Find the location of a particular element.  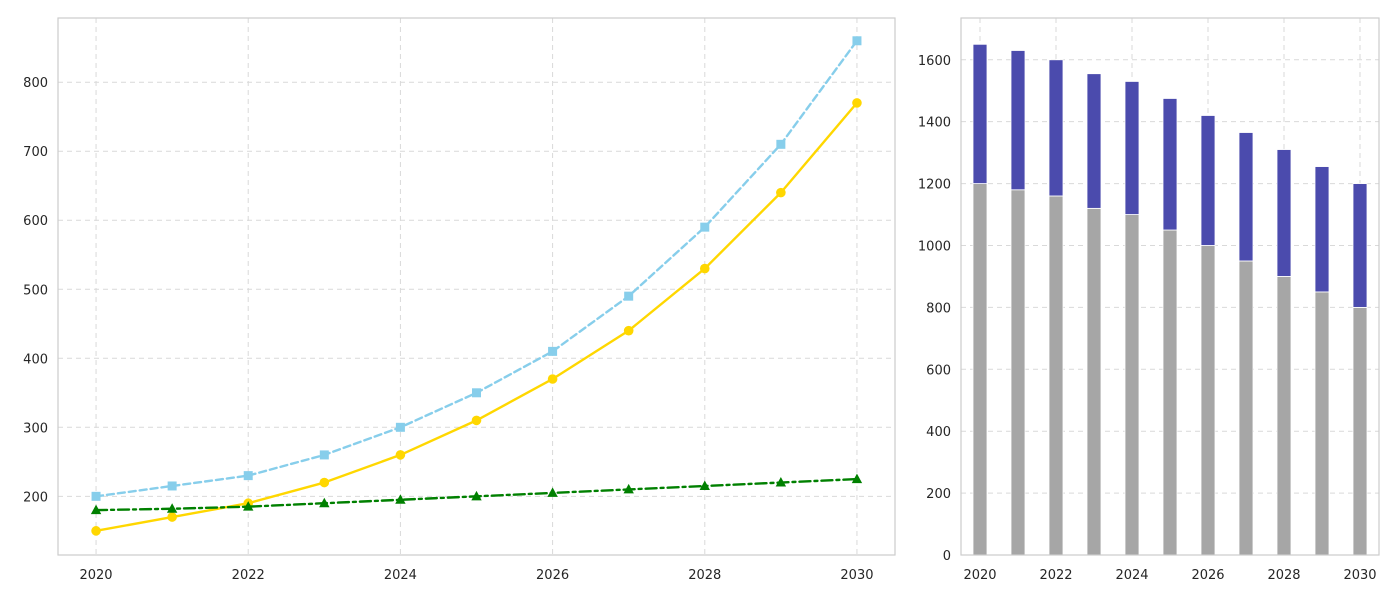

series-2-point-2028 is located at coordinates (704, 268).